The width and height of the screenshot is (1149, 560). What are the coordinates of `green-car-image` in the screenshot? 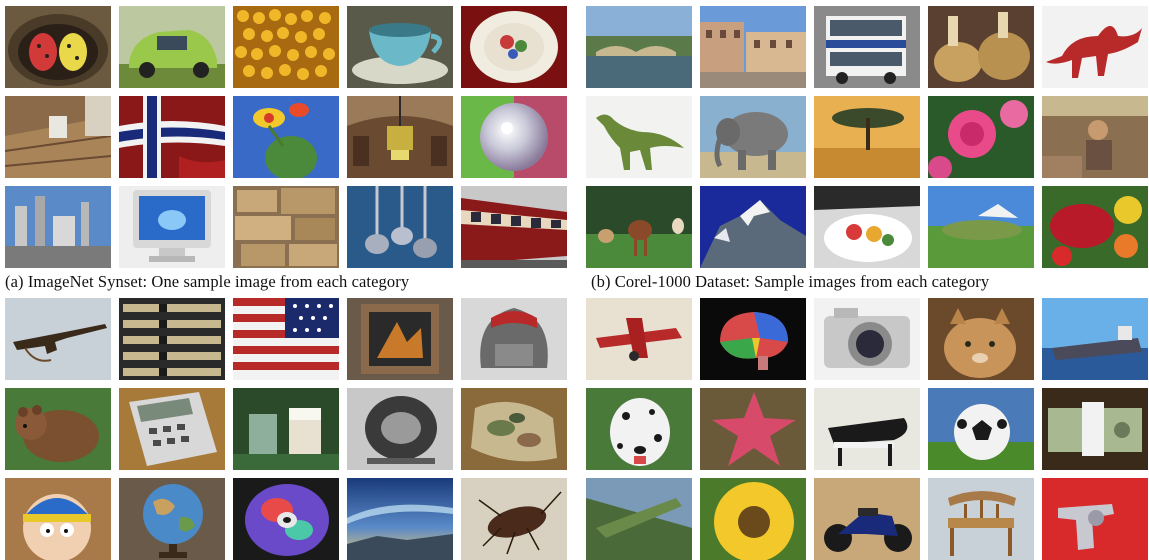 It's located at (172, 47).